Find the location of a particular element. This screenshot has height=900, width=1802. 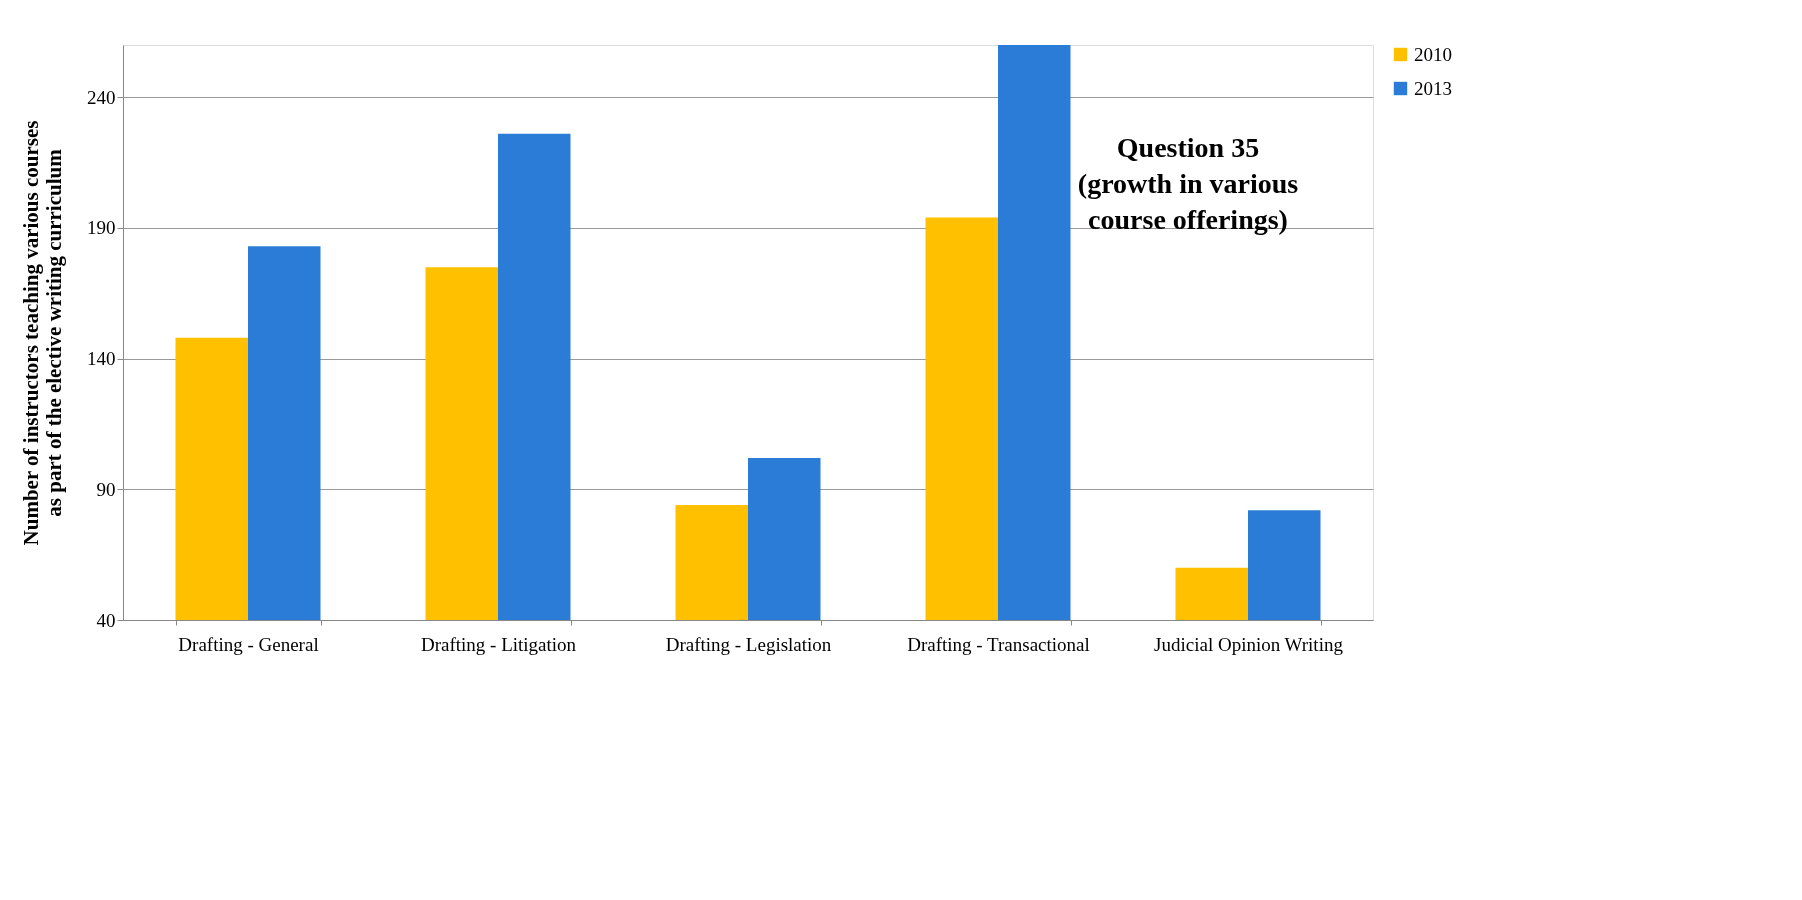

x-tick-label: Drafting - General is located at coordinates (248, 644).